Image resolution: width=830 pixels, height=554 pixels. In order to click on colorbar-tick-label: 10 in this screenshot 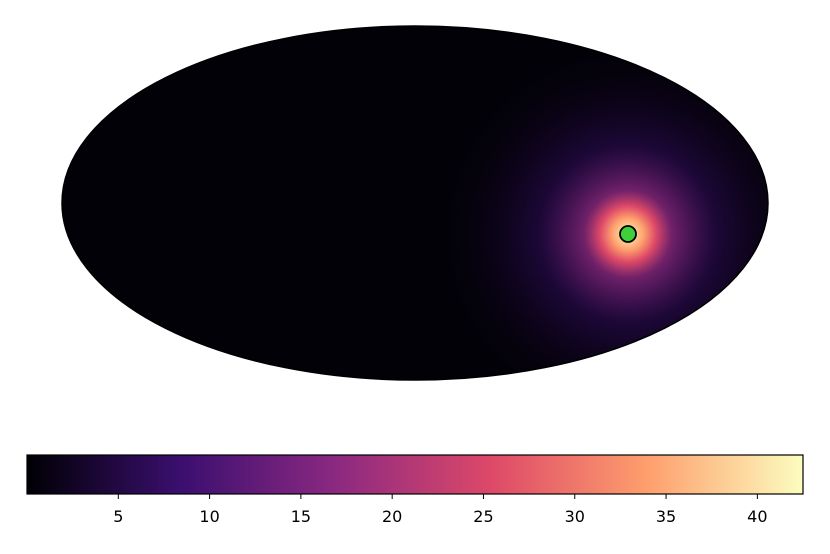, I will do `click(209, 516)`.